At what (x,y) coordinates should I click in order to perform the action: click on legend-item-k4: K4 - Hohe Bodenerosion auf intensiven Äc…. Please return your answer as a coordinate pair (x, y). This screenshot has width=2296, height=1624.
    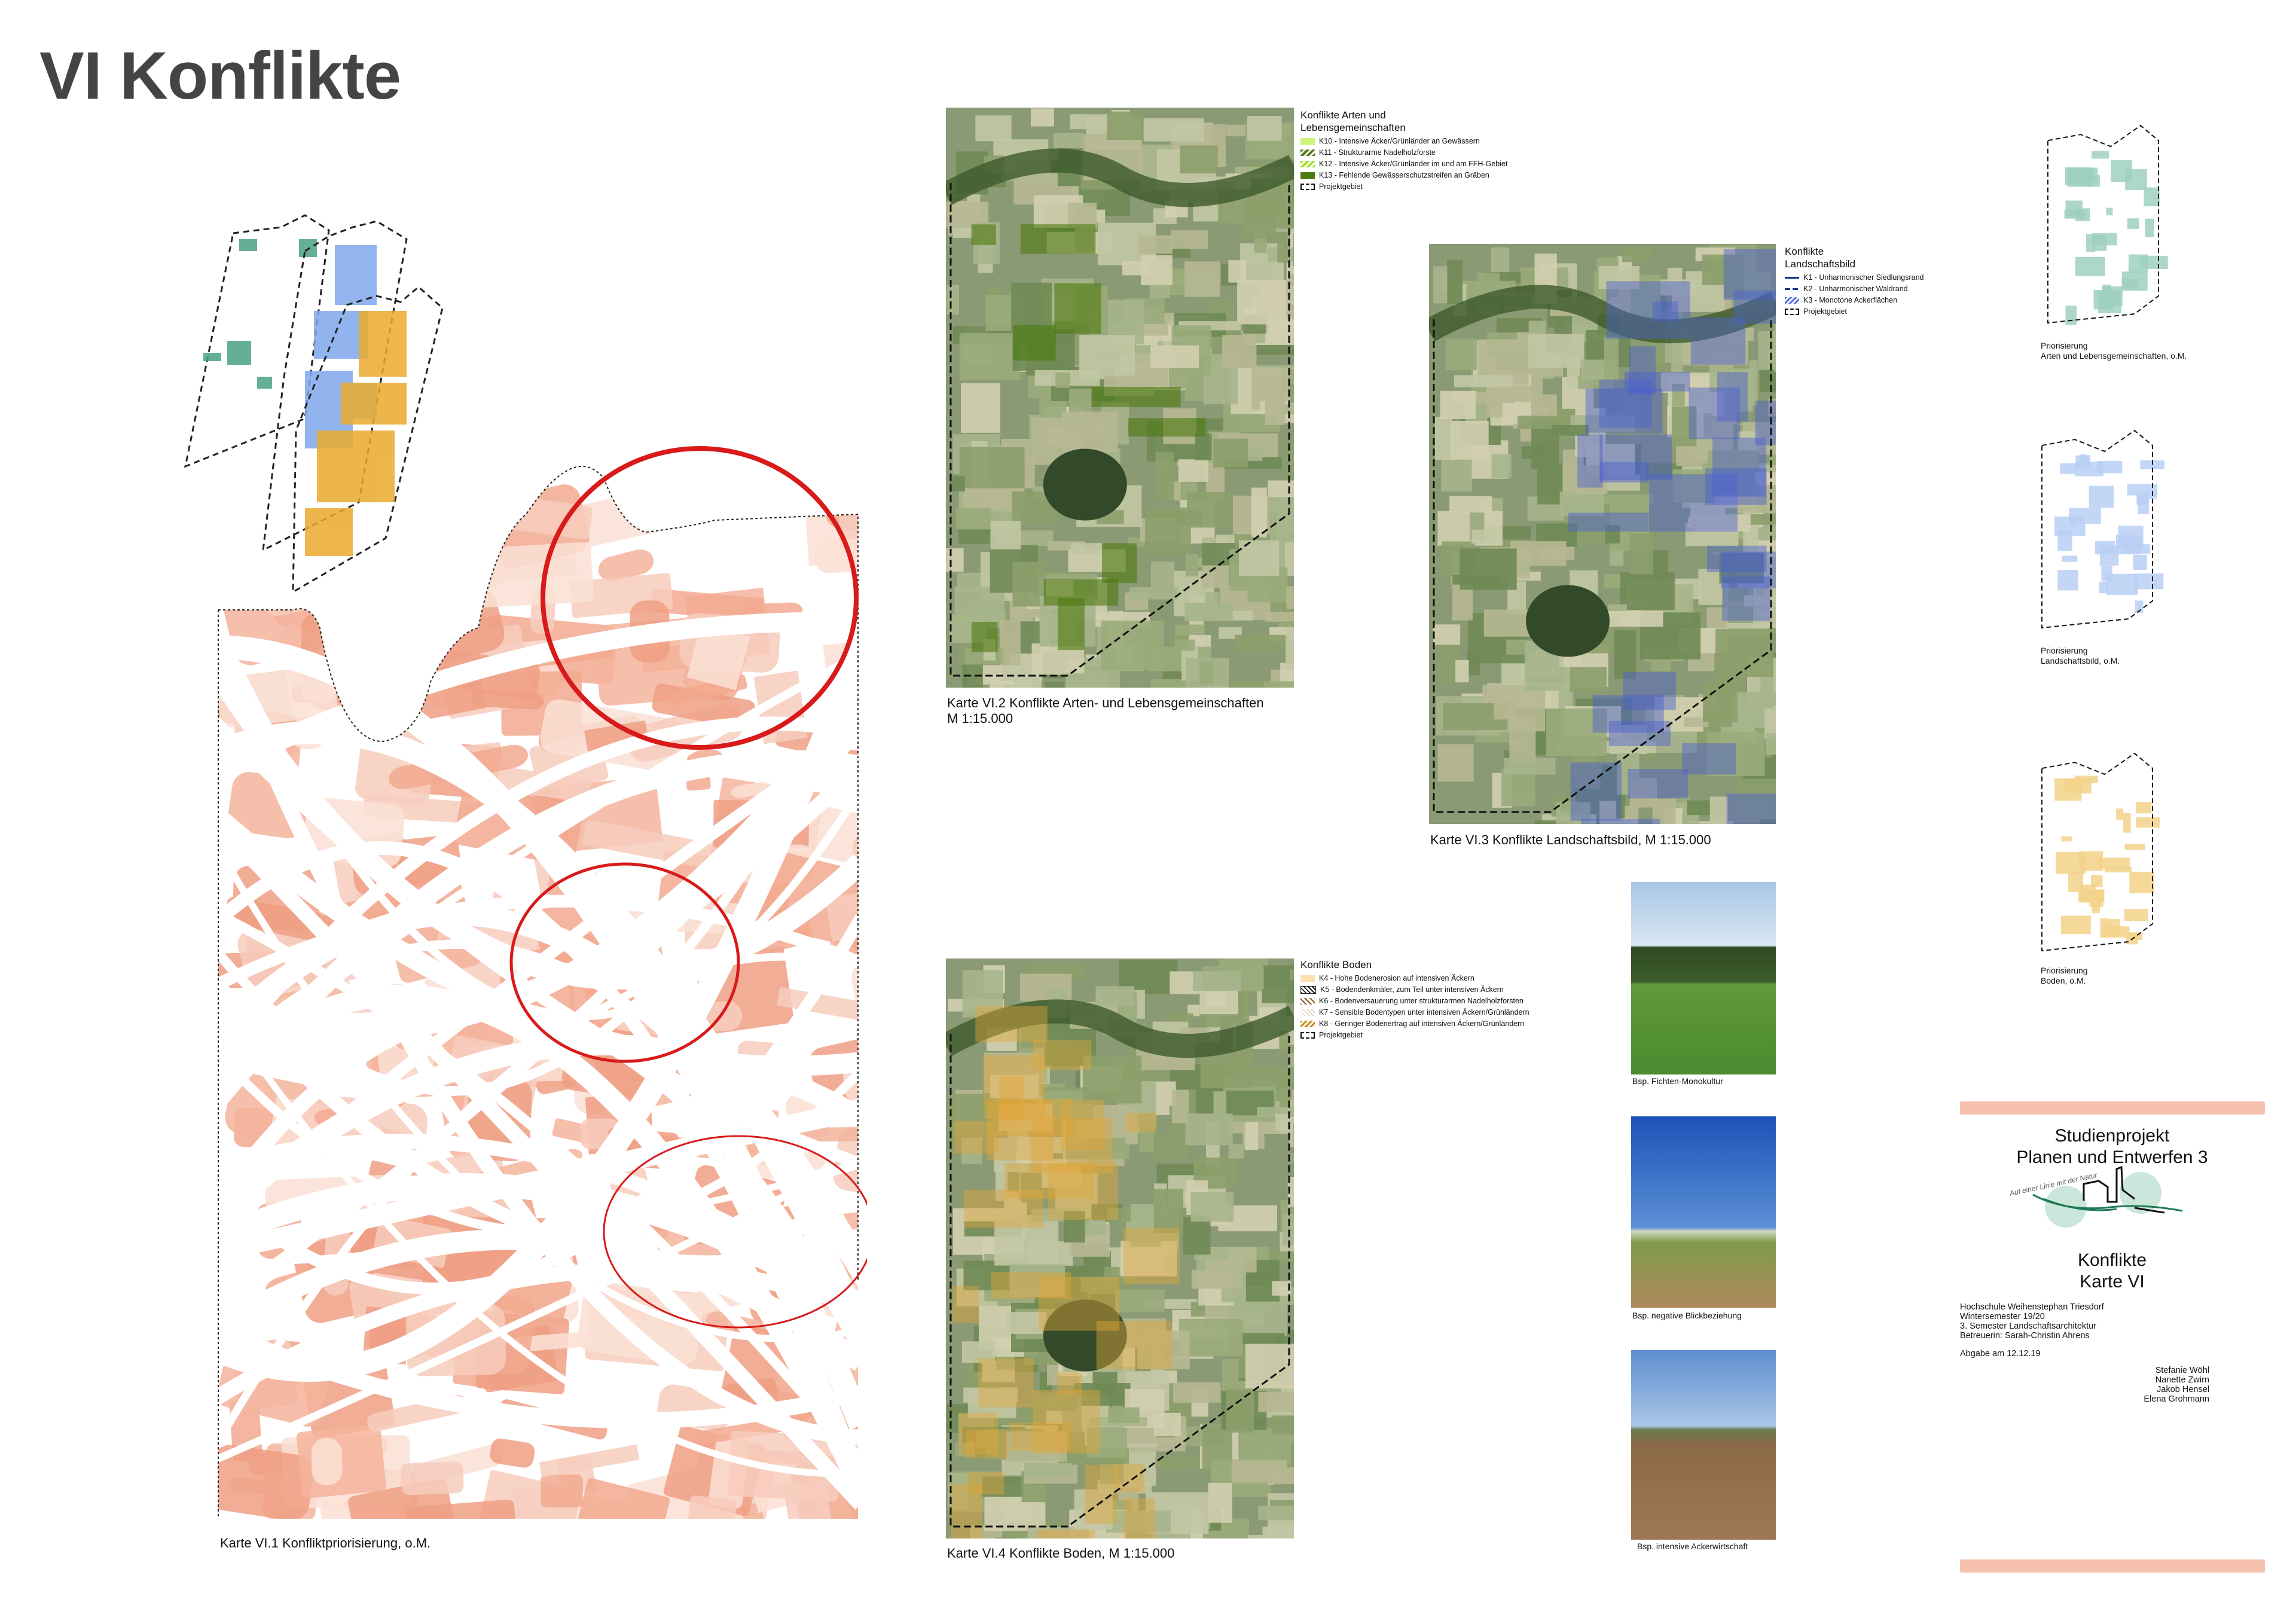
    Looking at the image, I should click on (1414, 978).